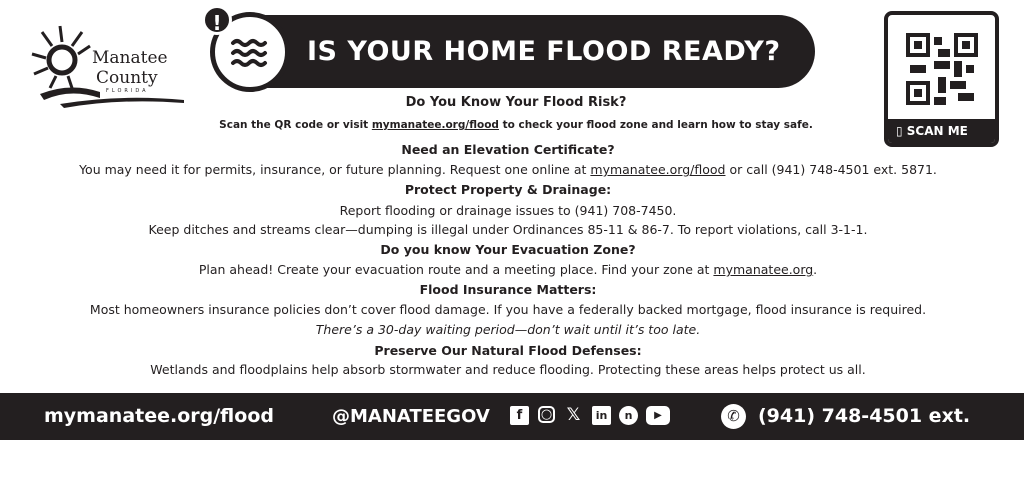  What do you see at coordinates (519, 415) in the screenshot?
I see `facebook-icon: f` at bounding box center [519, 415].